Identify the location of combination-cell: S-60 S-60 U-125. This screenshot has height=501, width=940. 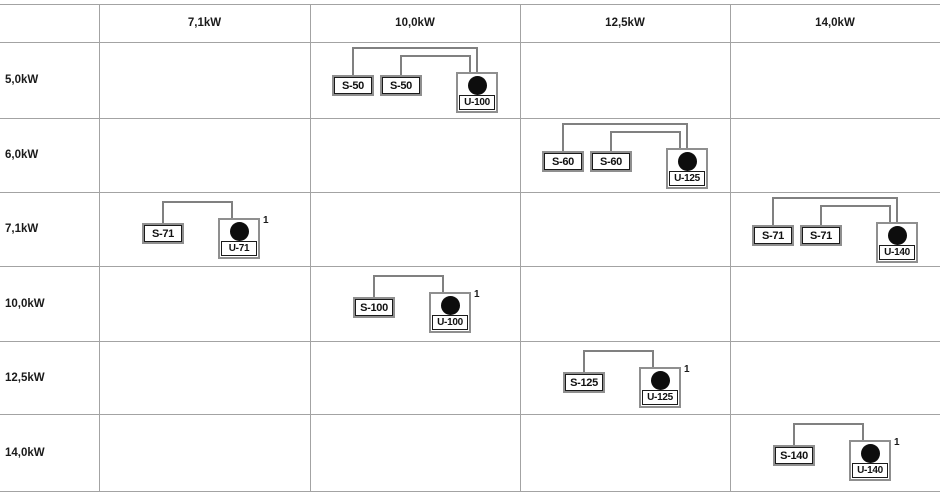
(625, 155).